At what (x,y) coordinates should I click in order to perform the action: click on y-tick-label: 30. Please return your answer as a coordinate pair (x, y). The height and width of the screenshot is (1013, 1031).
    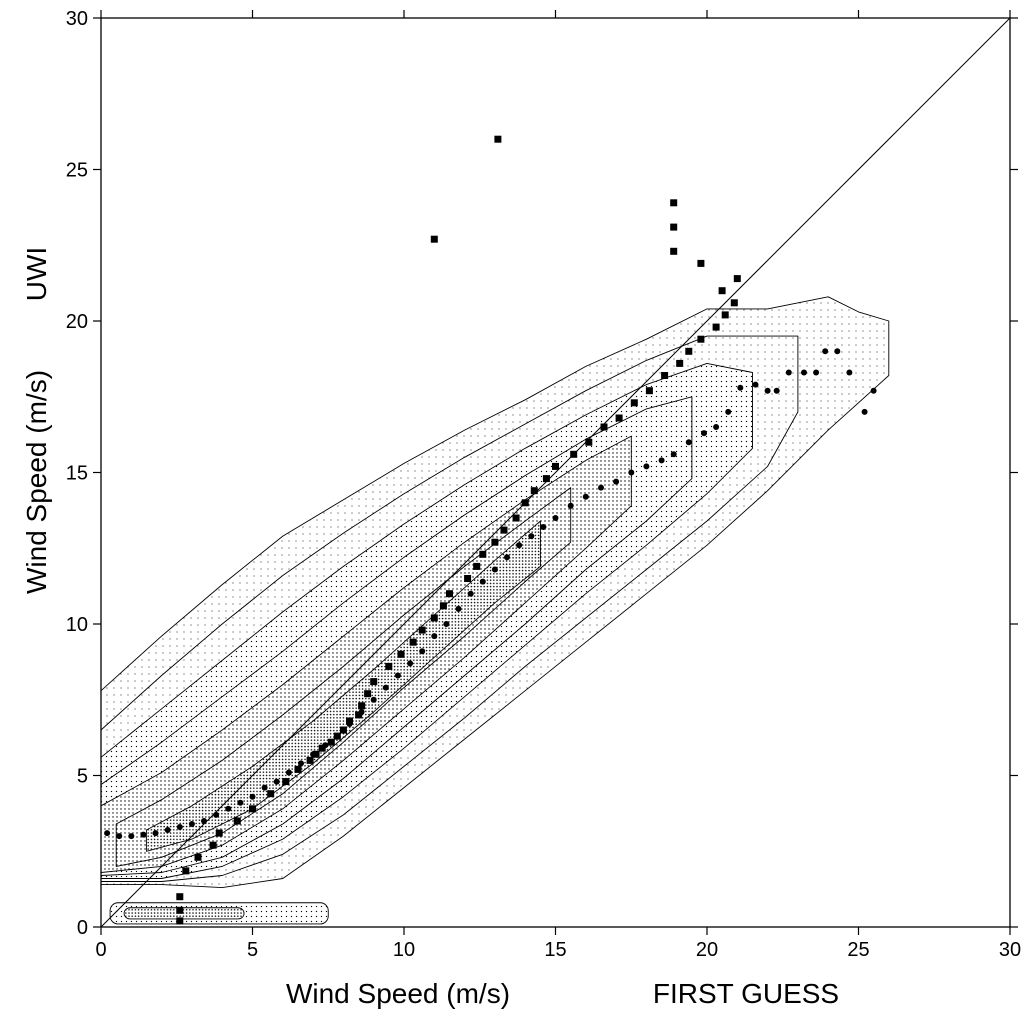
    Looking at the image, I should click on (77, 19).